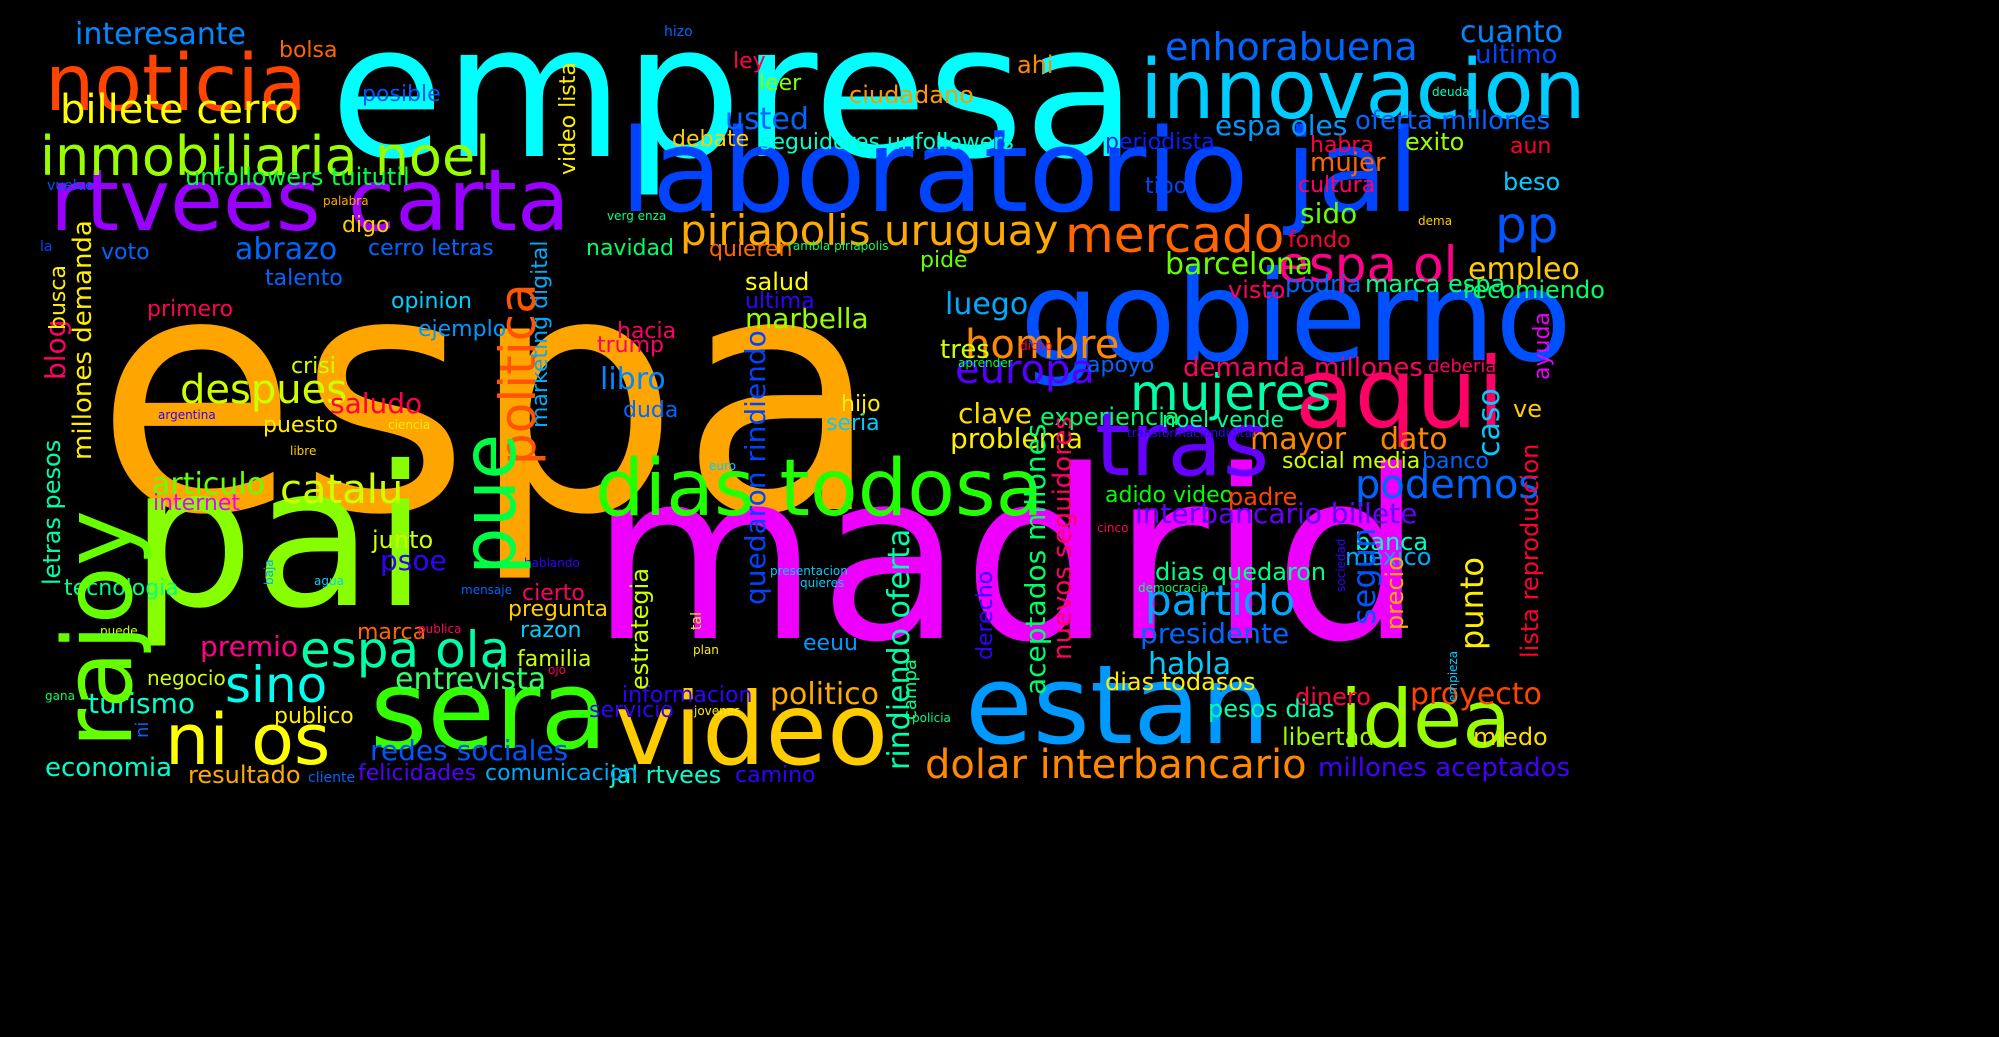 The width and height of the screenshot is (1999, 1037). I want to click on word-millones-demanda: millones demanda, so click(83, 340).